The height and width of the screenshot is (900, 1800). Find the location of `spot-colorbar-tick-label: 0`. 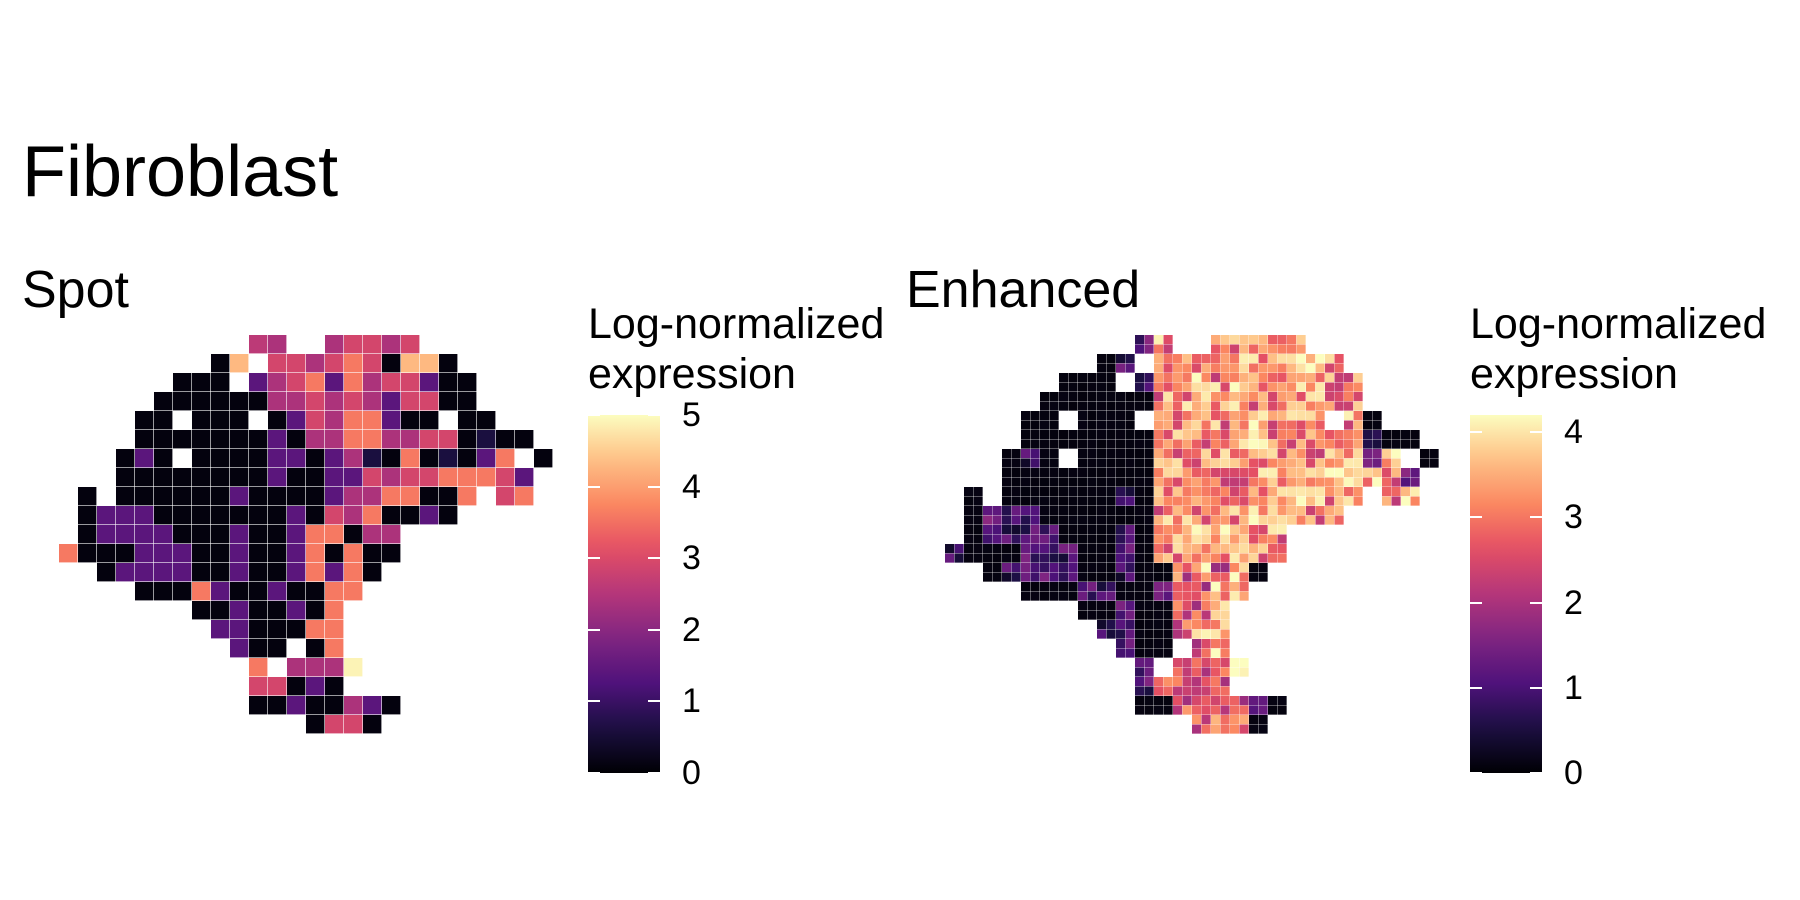

spot-colorbar-tick-label: 0 is located at coordinates (691, 773).